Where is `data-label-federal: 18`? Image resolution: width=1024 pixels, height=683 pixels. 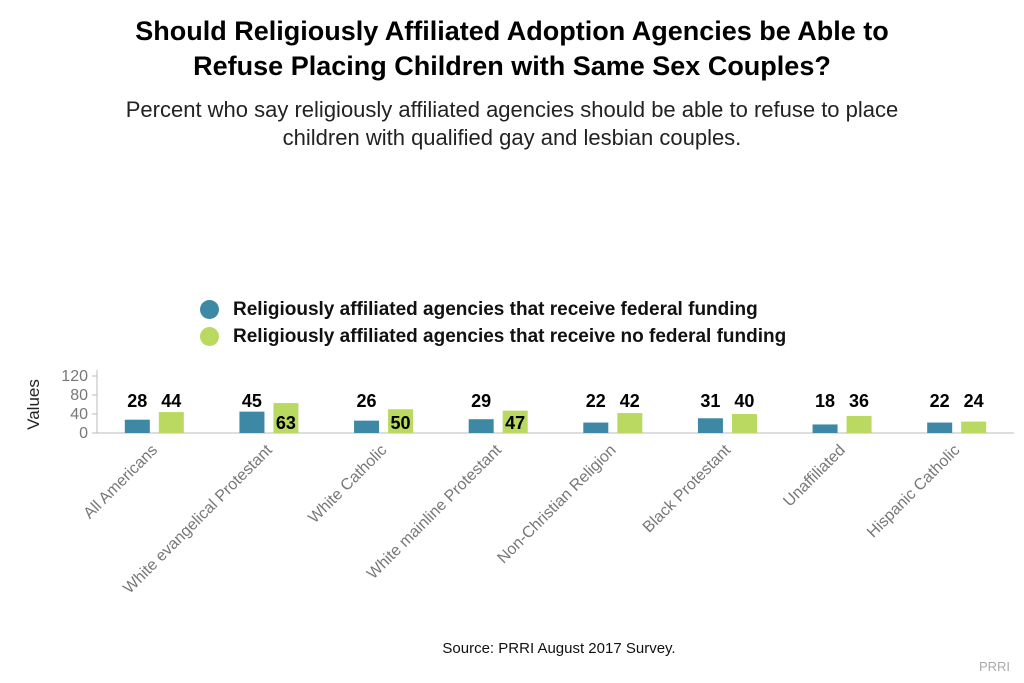 data-label-federal: 18 is located at coordinates (825, 401).